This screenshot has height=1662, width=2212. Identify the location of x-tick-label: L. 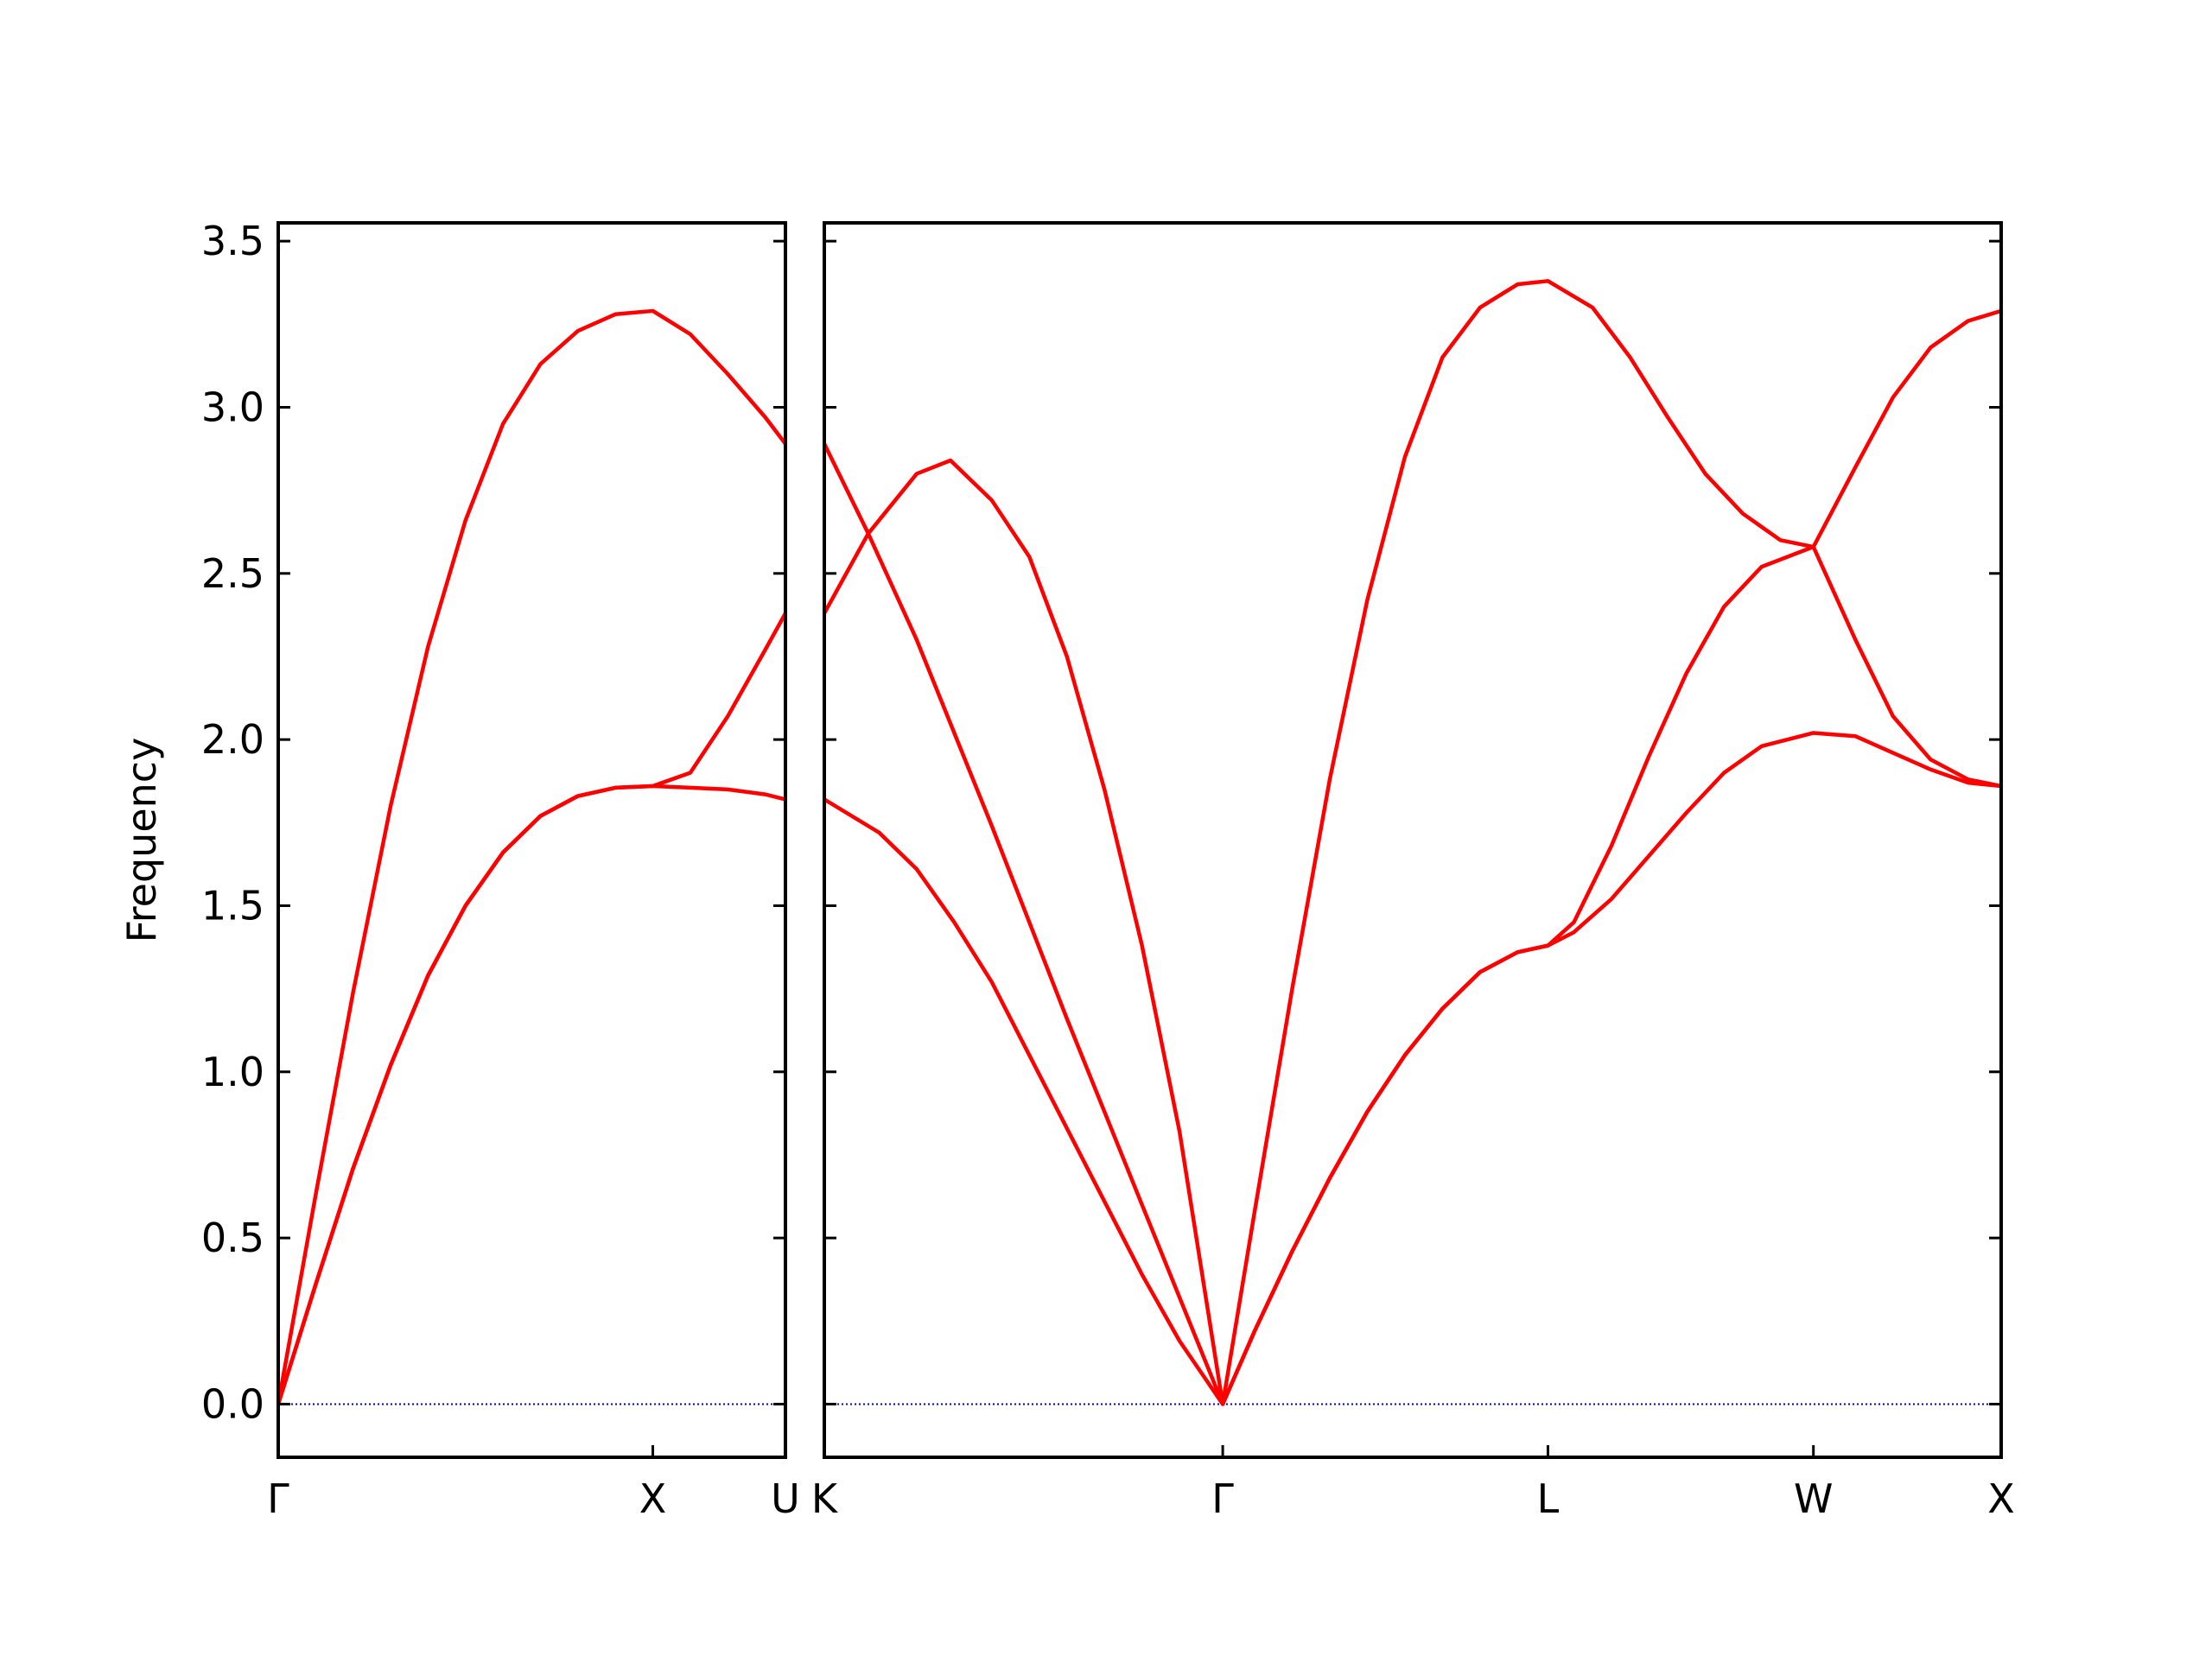
(1548, 1498).